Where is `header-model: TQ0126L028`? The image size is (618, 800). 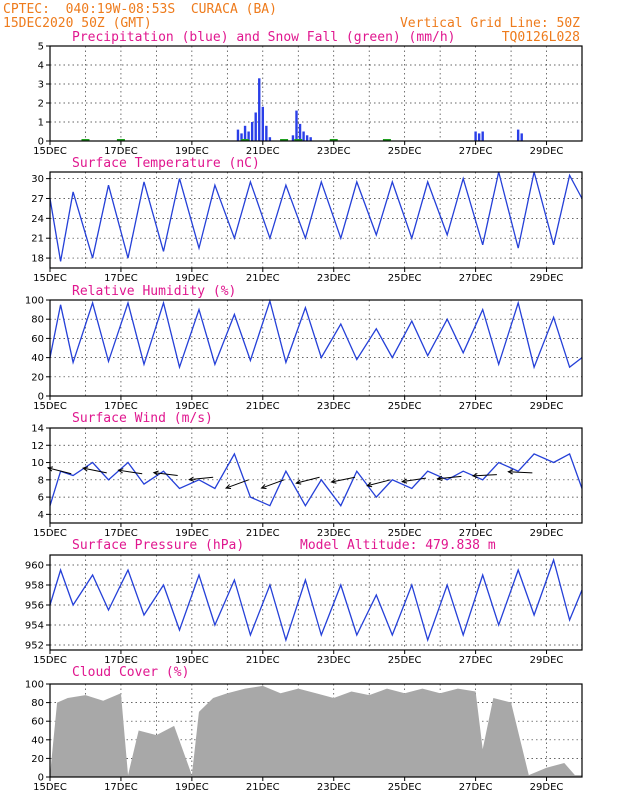
header-model: TQ0126L028 is located at coordinates (540, 37).